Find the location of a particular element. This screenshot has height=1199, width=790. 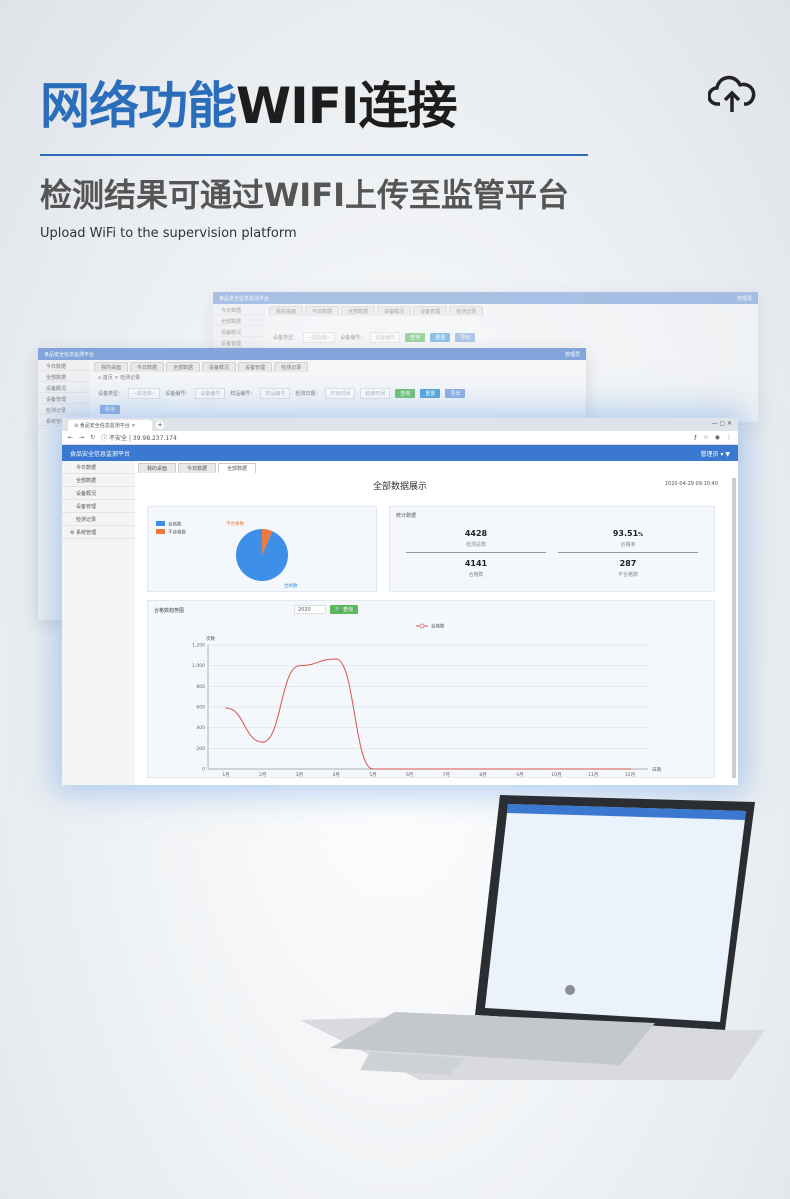

x-axis-label: 日期 is located at coordinates (656, 770).